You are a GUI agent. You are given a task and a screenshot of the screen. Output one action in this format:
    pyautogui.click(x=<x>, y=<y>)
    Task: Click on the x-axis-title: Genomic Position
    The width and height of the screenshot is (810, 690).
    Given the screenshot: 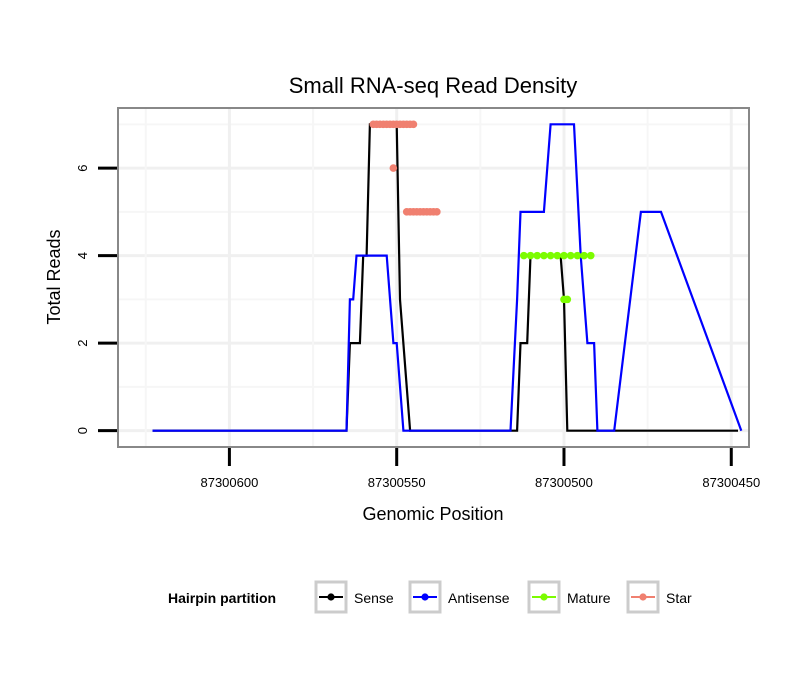 What is the action you would take?
    pyautogui.click(x=432, y=514)
    